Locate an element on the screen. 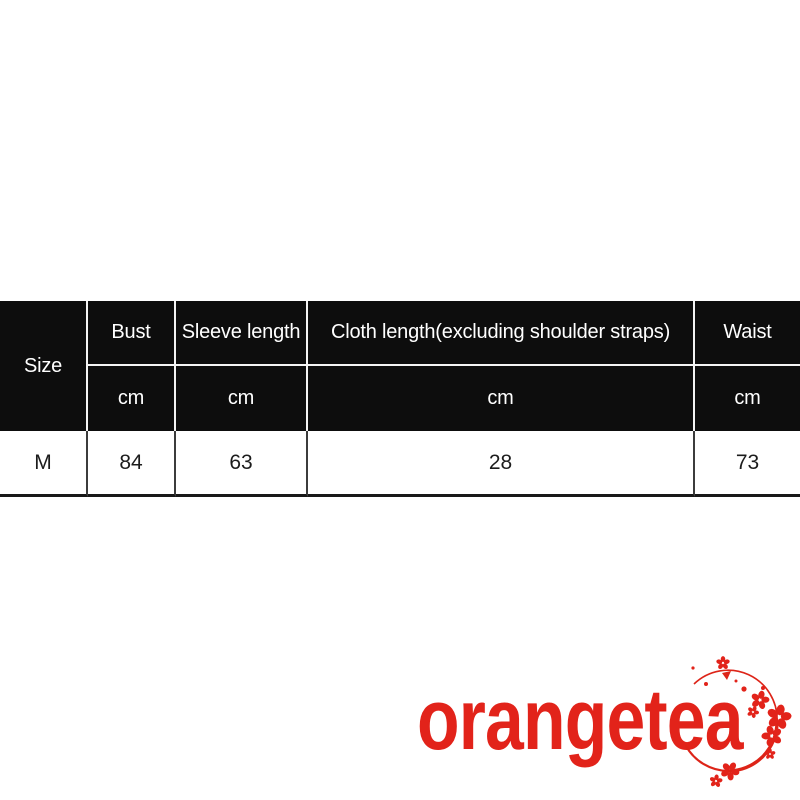 The height and width of the screenshot is (800, 800). table-row: M 84 63 28 73 is located at coordinates (400, 464).